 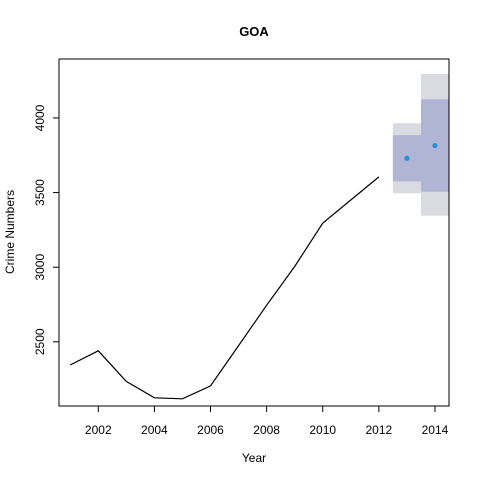 I want to click on x-axis-title: Year, so click(x=254, y=458).